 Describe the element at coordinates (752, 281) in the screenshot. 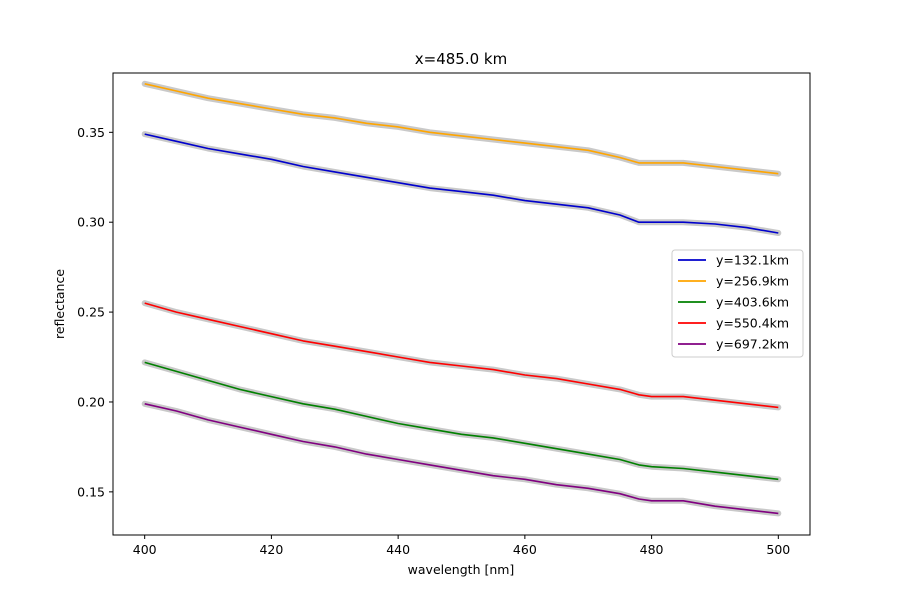

I see `legend-label-2: y=256.9km` at that location.